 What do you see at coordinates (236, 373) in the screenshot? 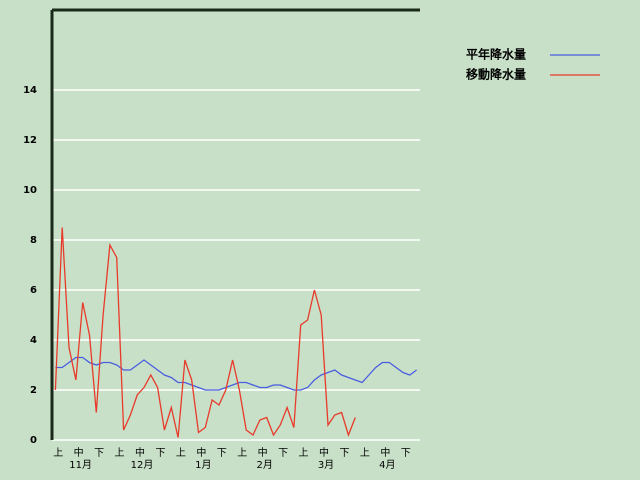
I see `series-line` at bounding box center [236, 373].